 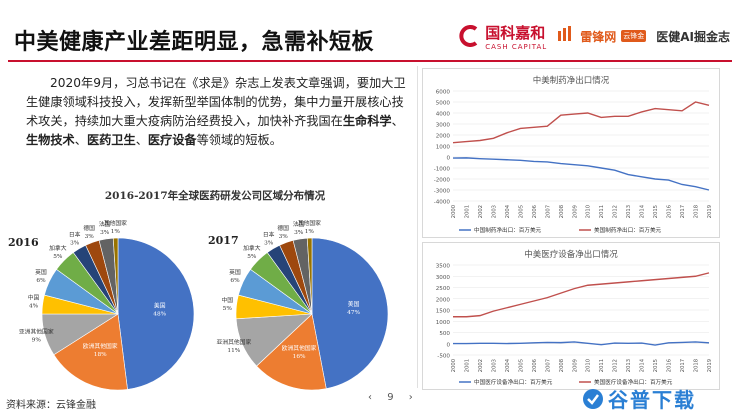 I want to click on pie1-label-6: 日本 3%, so click(x=269, y=239).